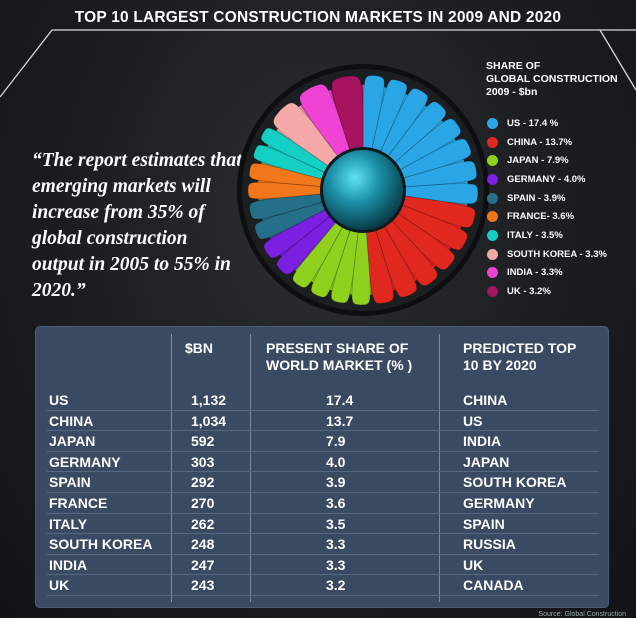 The height and width of the screenshot is (618, 636). Describe the element at coordinates (209, 420) in the screenshot. I see `cell-bn: 1,034` at that location.